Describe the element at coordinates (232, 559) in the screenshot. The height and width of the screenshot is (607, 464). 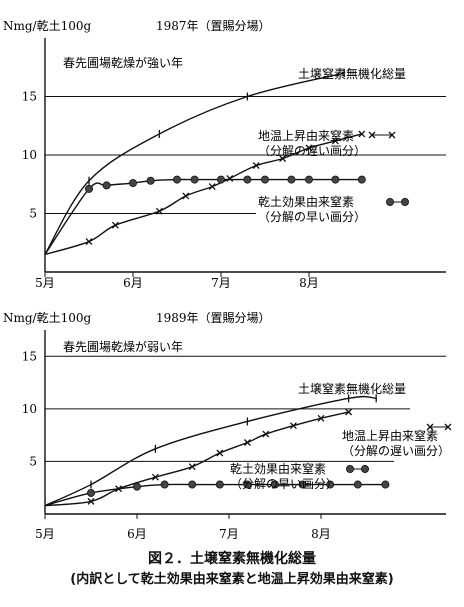
I see `figure-caption: 図２．土壌窒素無機化総量` at that location.